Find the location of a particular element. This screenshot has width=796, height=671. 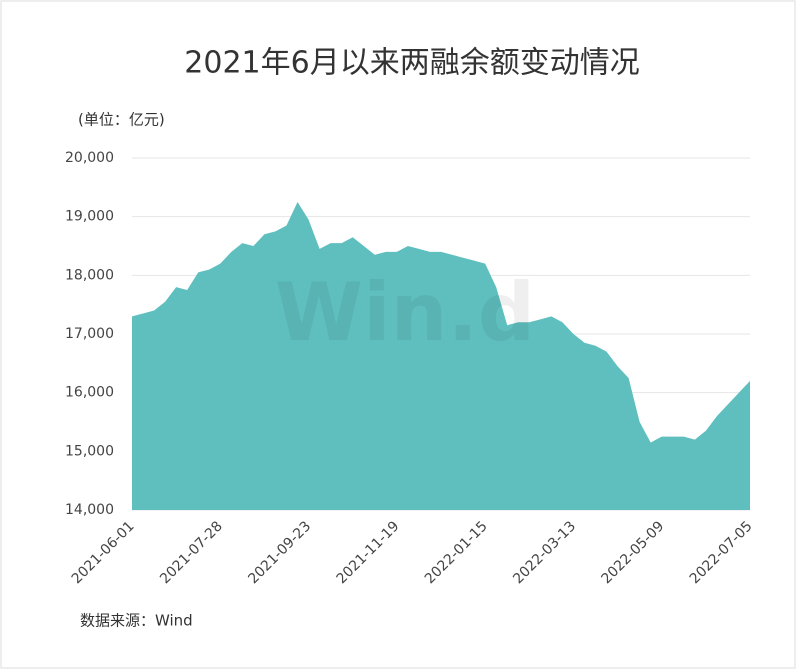

y-tick-label: 17,000 is located at coordinates (89, 334).